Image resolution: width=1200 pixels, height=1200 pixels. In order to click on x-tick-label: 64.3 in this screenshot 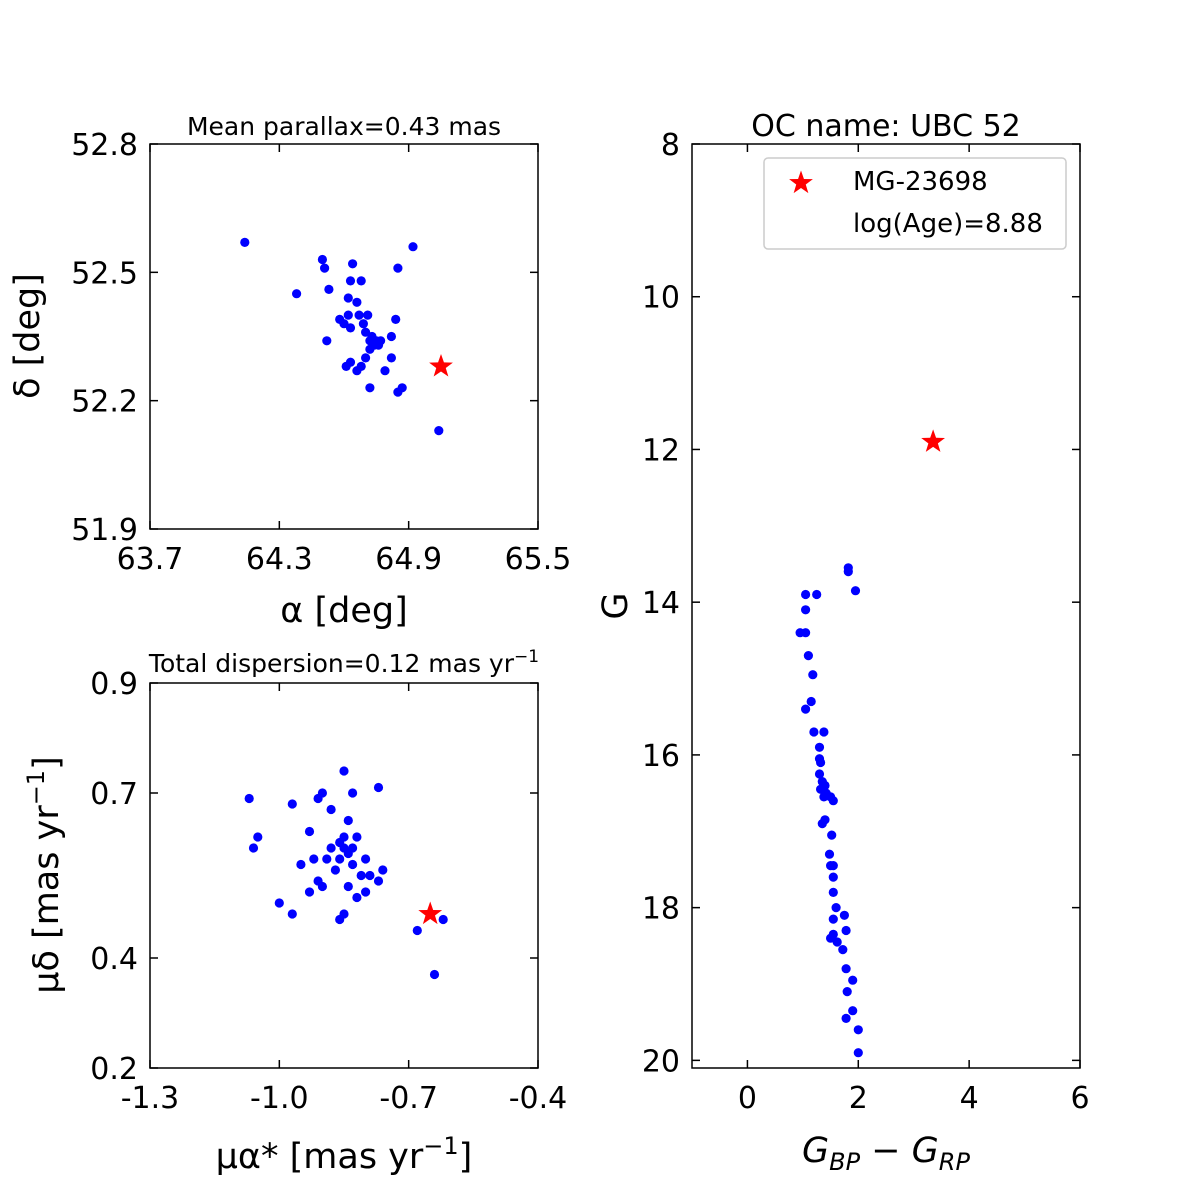, I will do `click(279, 559)`.